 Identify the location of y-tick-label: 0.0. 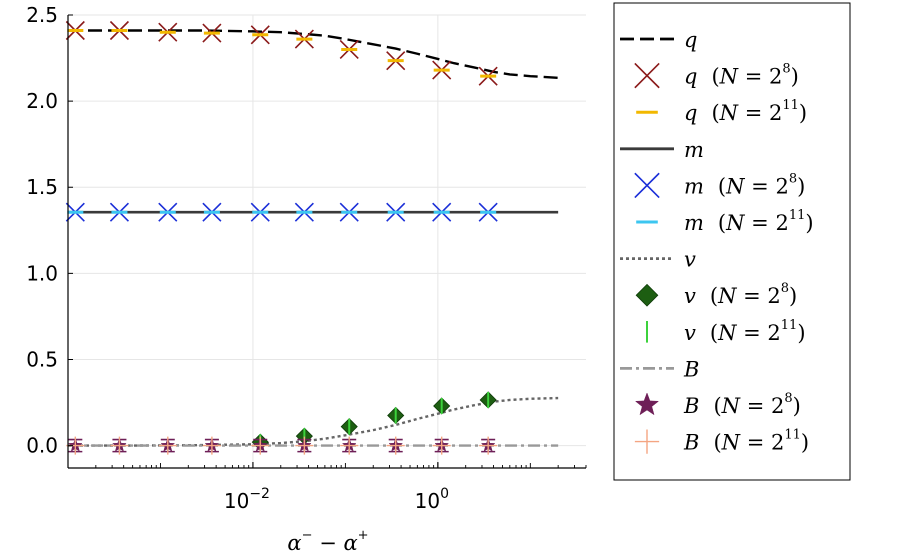
(42, 446).